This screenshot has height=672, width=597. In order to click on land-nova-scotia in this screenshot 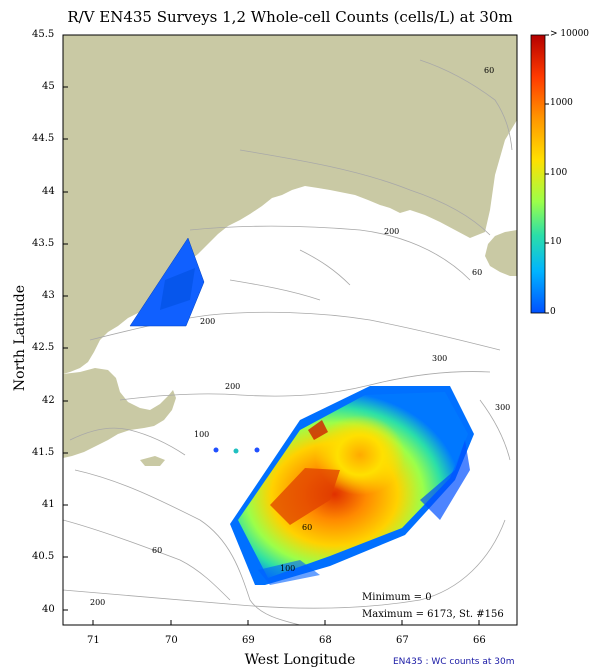, I will do `click(501, 253)`.